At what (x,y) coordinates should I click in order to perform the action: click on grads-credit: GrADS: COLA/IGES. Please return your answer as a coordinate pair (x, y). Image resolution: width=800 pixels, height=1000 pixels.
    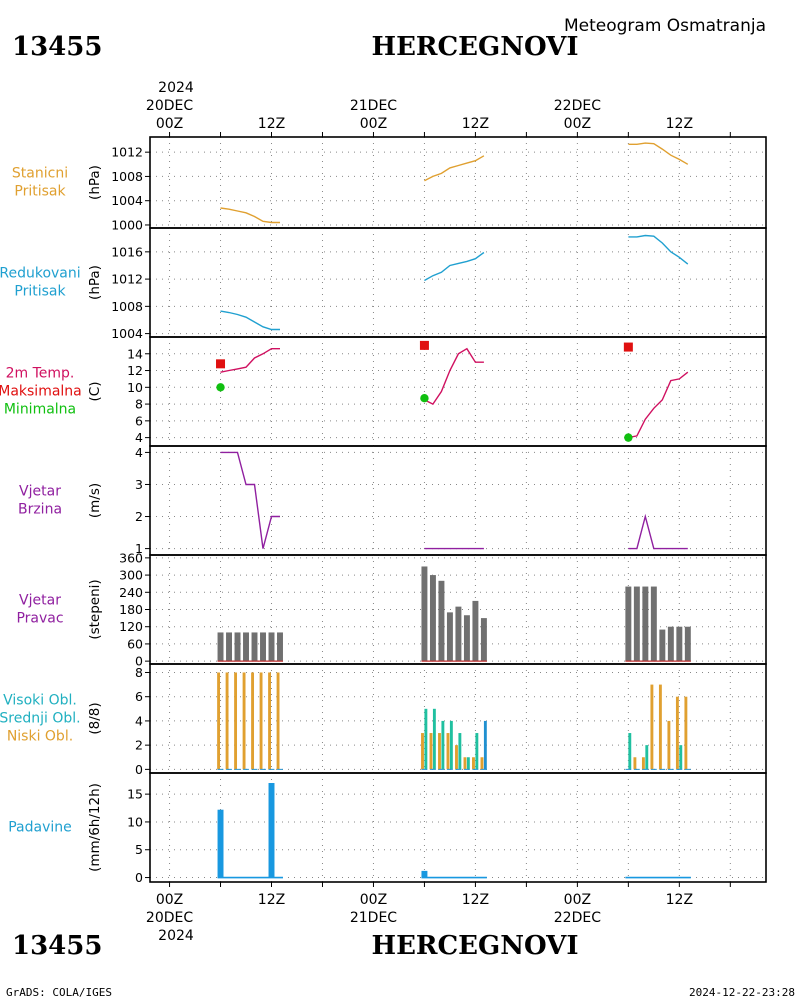
    Looking at the image, I should click on (59, 992).